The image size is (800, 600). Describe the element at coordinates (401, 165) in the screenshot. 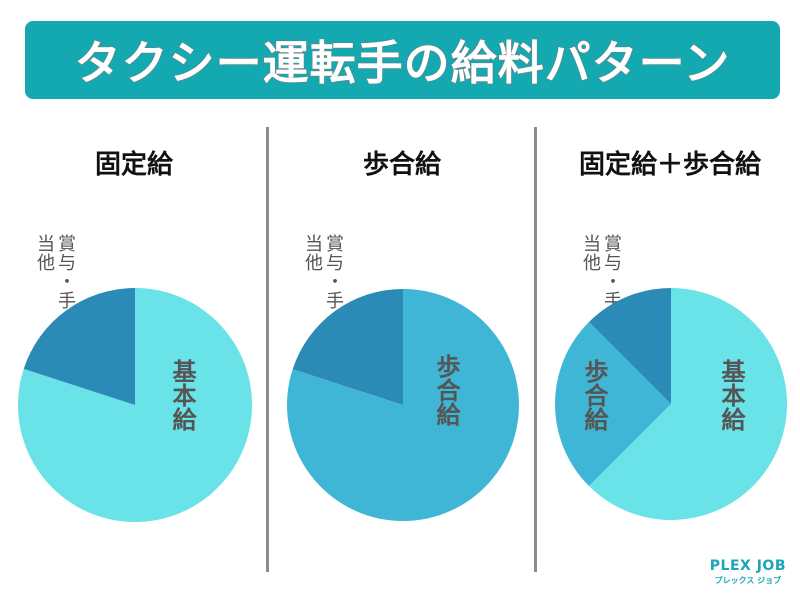

I see `panel-title-commission: 歩合給` at that location.